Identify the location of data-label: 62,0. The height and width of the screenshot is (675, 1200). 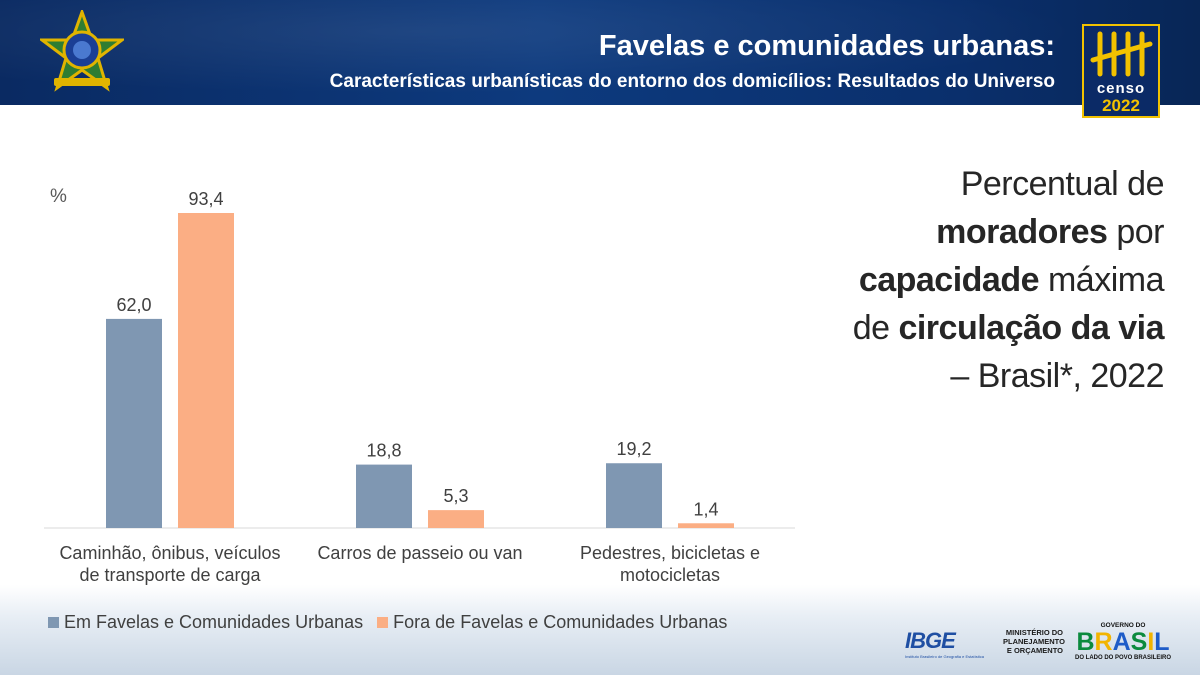
(133, 305).